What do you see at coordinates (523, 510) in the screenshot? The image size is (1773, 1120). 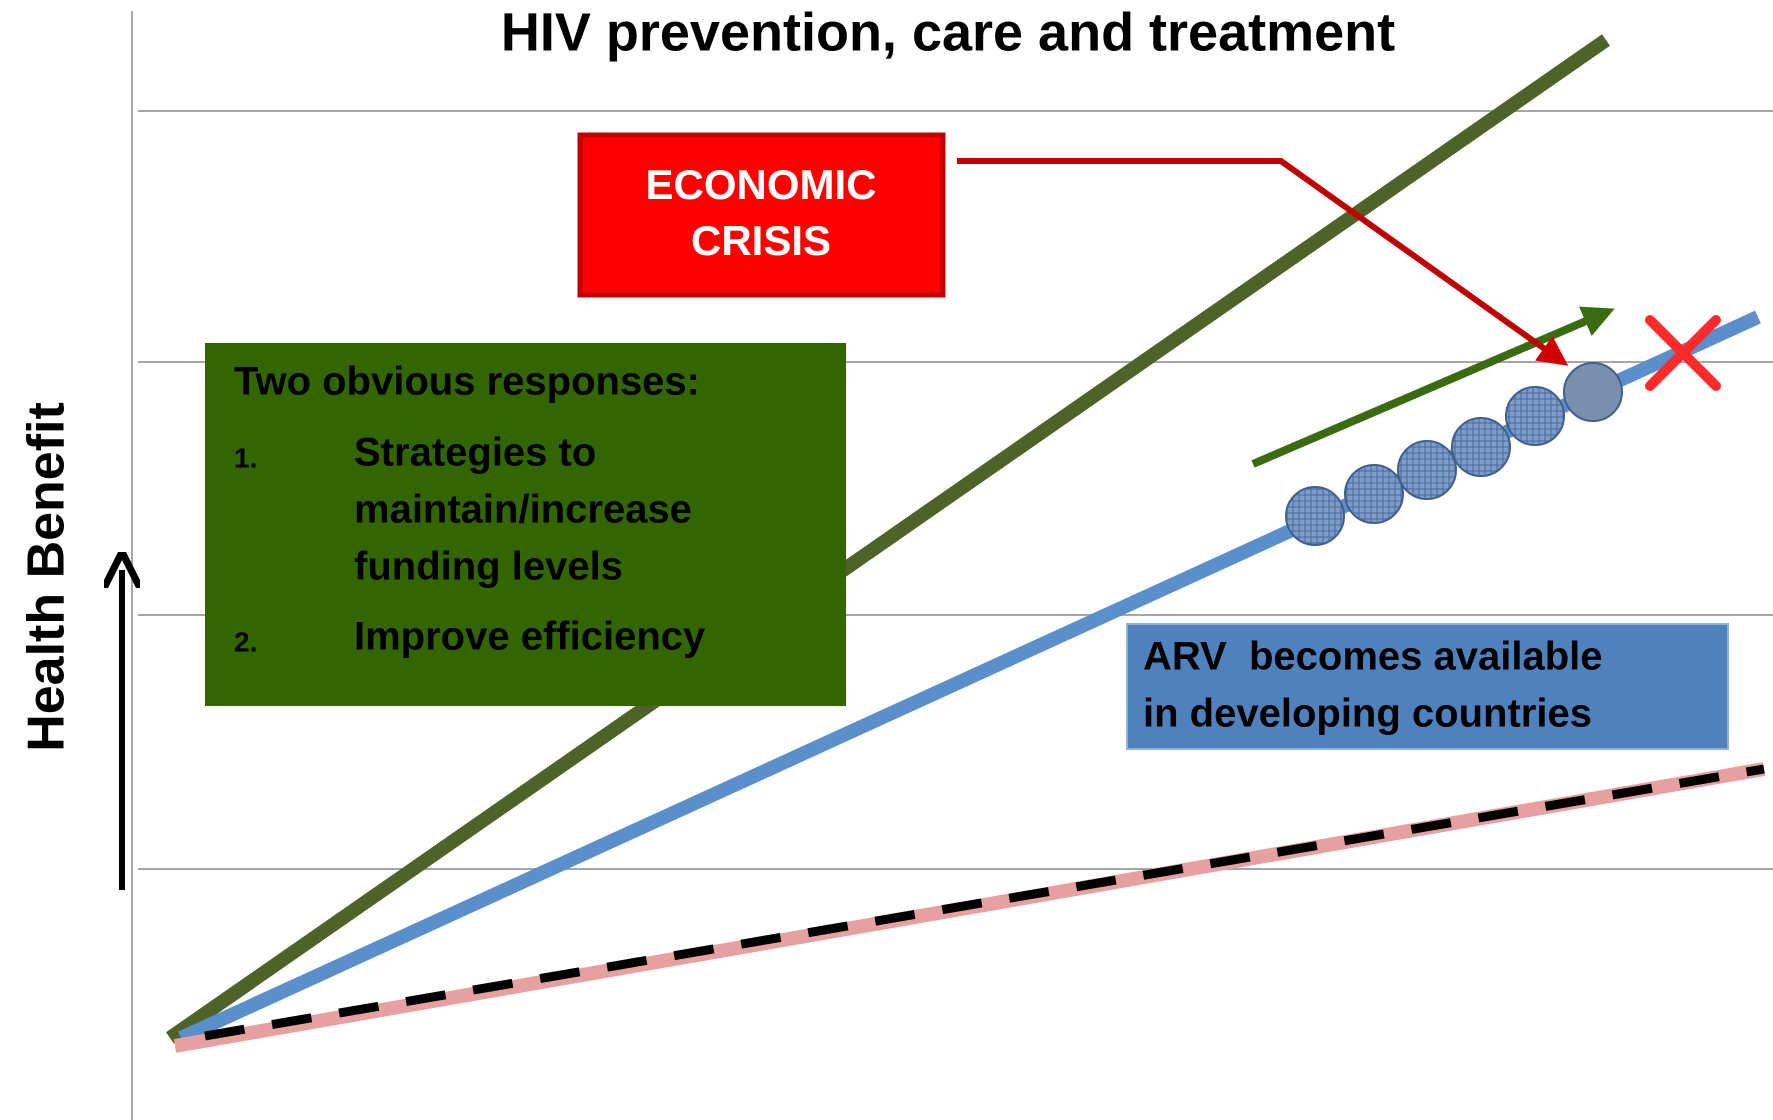 I see `item-text: maintain/increase` at bounding box center [523, 510].